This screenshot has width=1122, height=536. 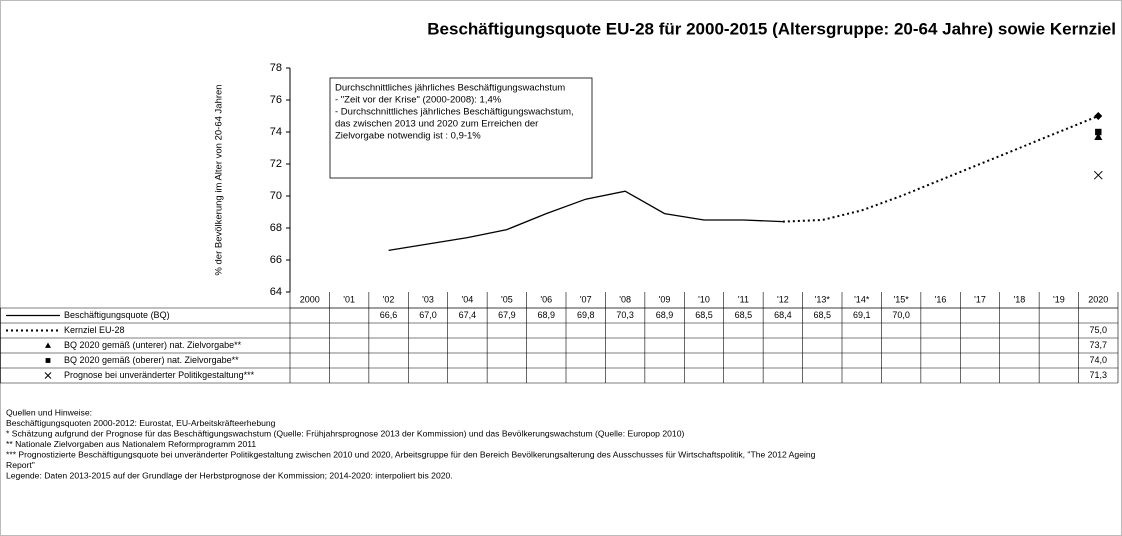 I want to click on x-tick-label: '08, so click(x=625, y=299).